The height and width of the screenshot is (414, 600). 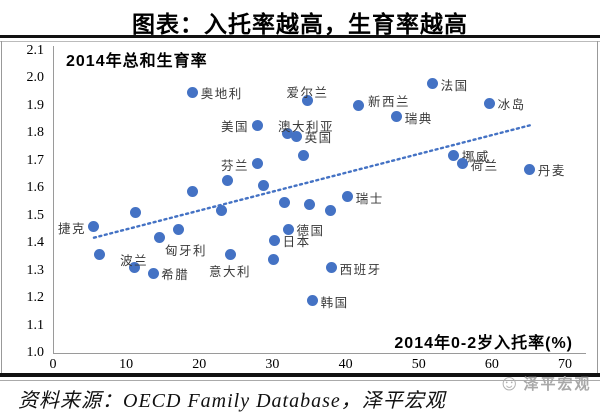 What do you see at coordinates (306, 127) in the screenshot?
I see `point-label: 澳大利亚` at bounding box center [306, 127].